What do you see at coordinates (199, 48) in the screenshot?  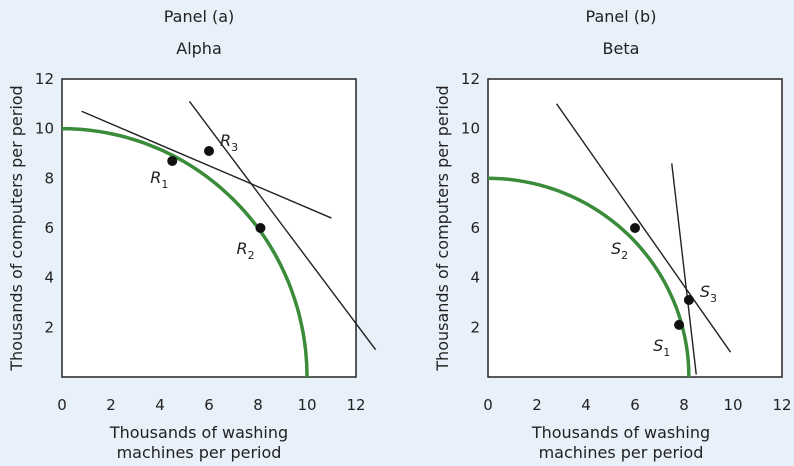 I see `chart-title: Alpha` at bounding box center [199, 48].